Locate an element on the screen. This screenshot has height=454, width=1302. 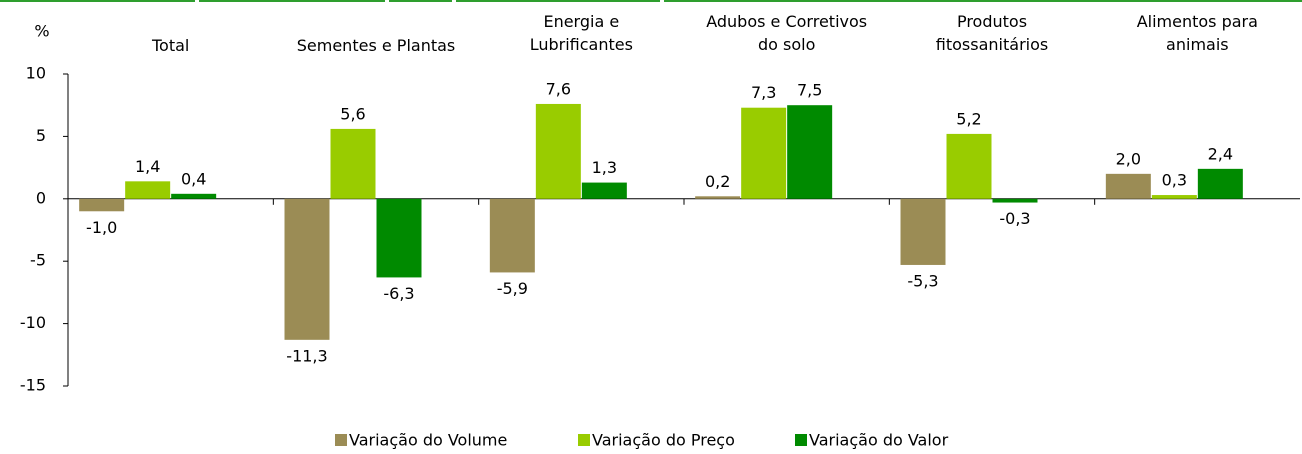
value-label: 1,4 is located at coordinates (147, 166).